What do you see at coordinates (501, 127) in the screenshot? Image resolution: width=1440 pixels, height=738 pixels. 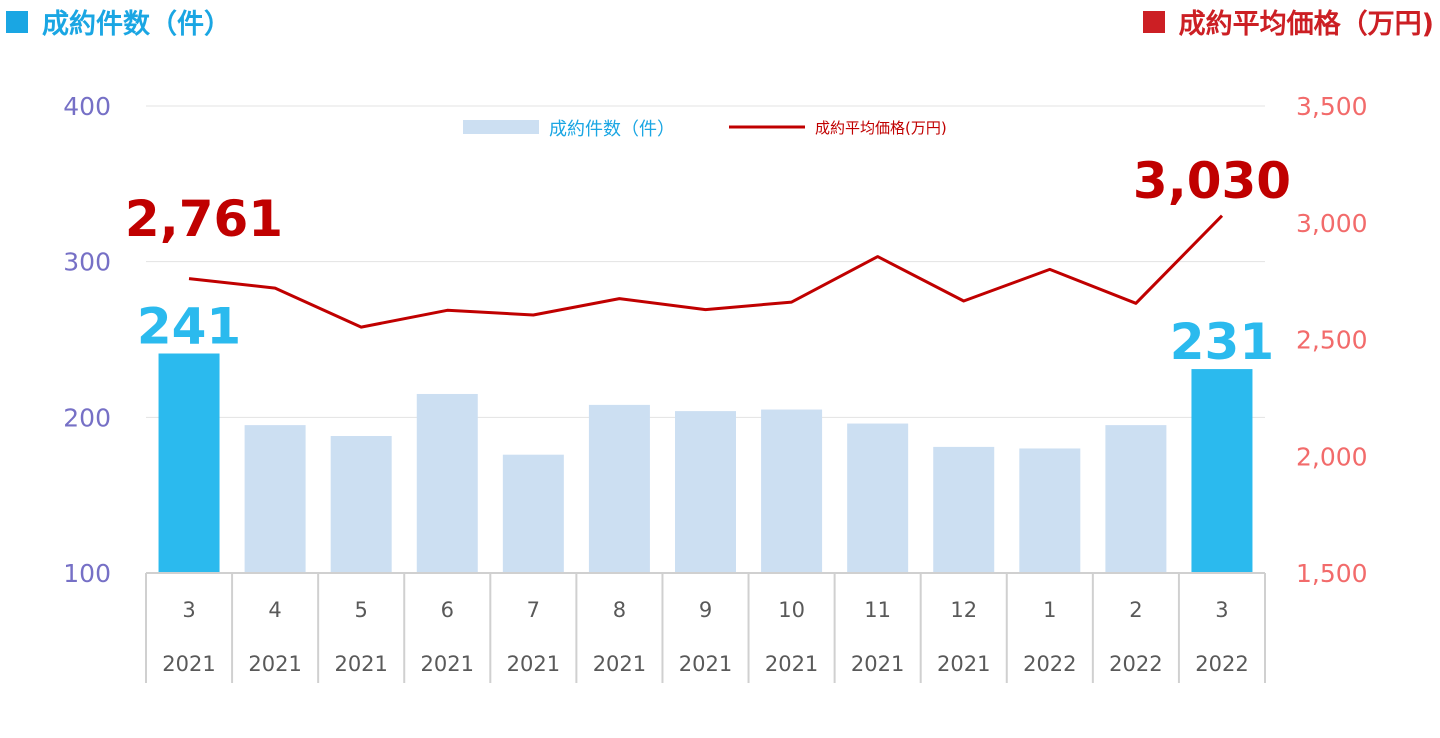 I see `legend-bar-swatch` at bounding box center [501, 127].